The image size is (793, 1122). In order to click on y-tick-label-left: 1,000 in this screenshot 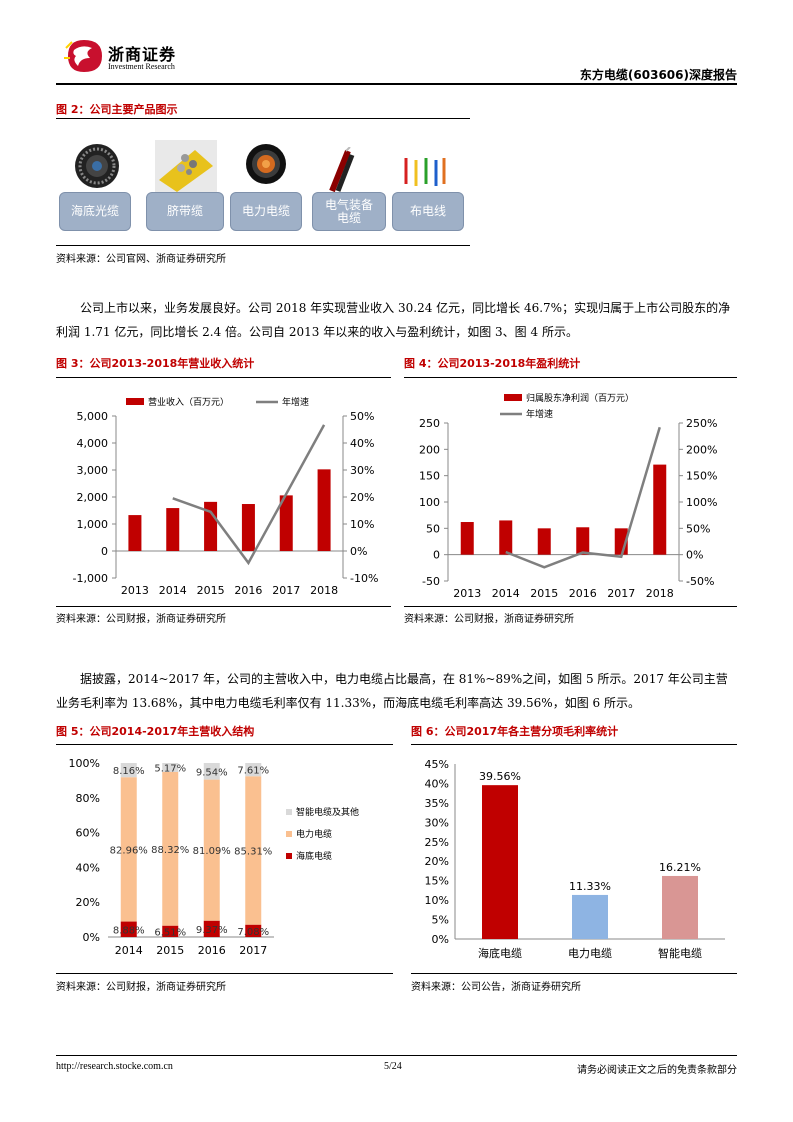, I will do `click(93, 524)`.